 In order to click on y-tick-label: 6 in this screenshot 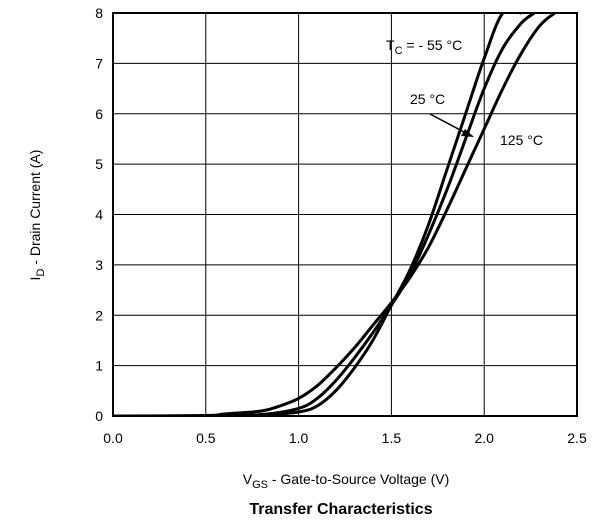, I will do `click(99, 114)`.